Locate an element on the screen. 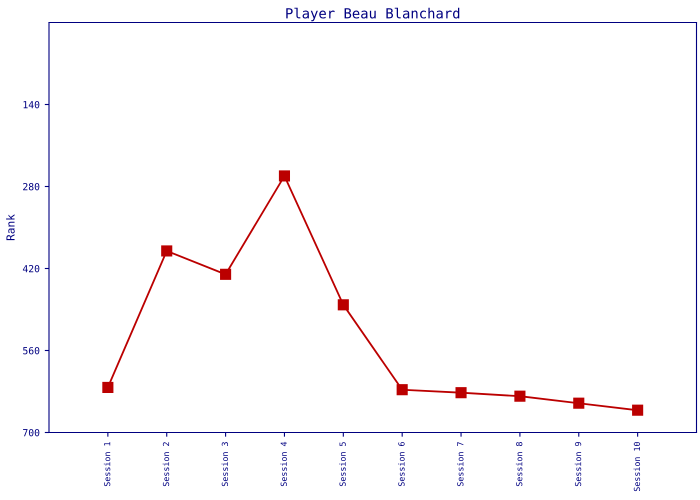  x-tick-label: Session 5 is located at coordinates (342, 464).